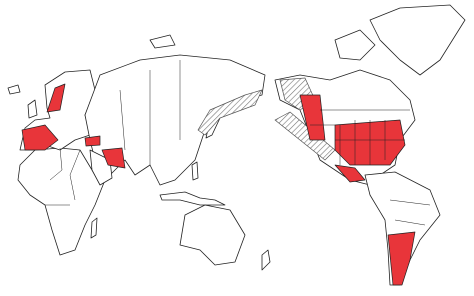 The height and width of the screenshot is (296, 474). Describe the element at coordinates (32, 109) in the screenshot. I see `british-isles` at that location.